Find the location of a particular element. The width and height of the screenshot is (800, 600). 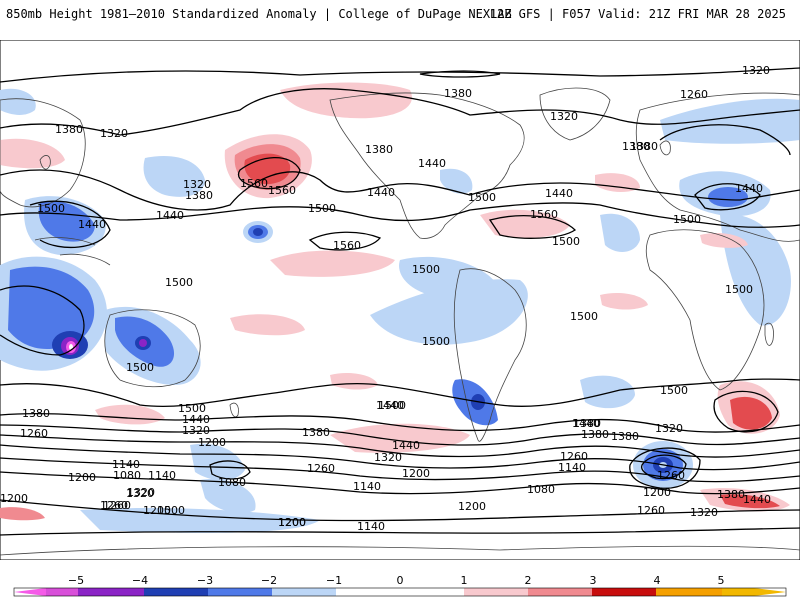

anomaly-pos-so3 is located at coordinates (354, 381).